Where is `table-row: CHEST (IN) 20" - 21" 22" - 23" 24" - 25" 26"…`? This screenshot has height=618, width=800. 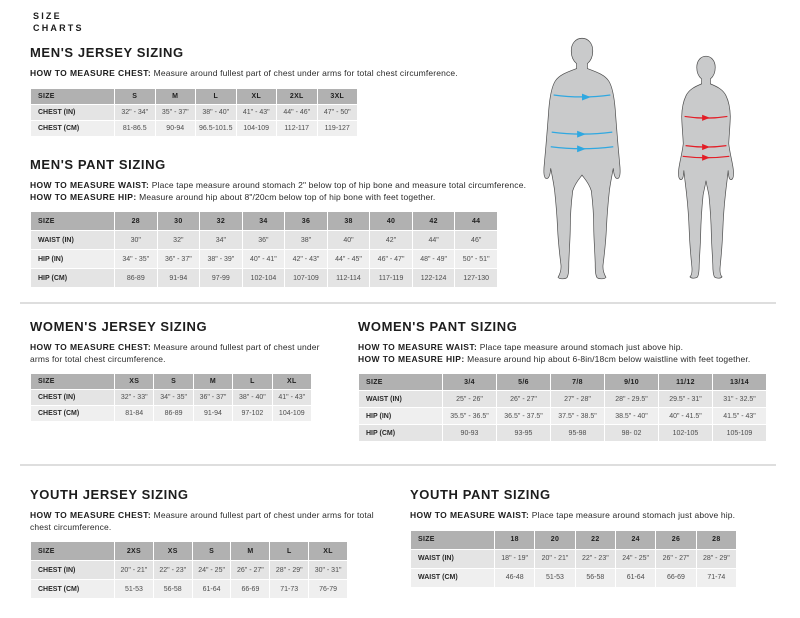 table-row: CHEST (IN) 20" - 21" 22" - 23" 24" - 25" 26"… is located at coordinates (189, 570).